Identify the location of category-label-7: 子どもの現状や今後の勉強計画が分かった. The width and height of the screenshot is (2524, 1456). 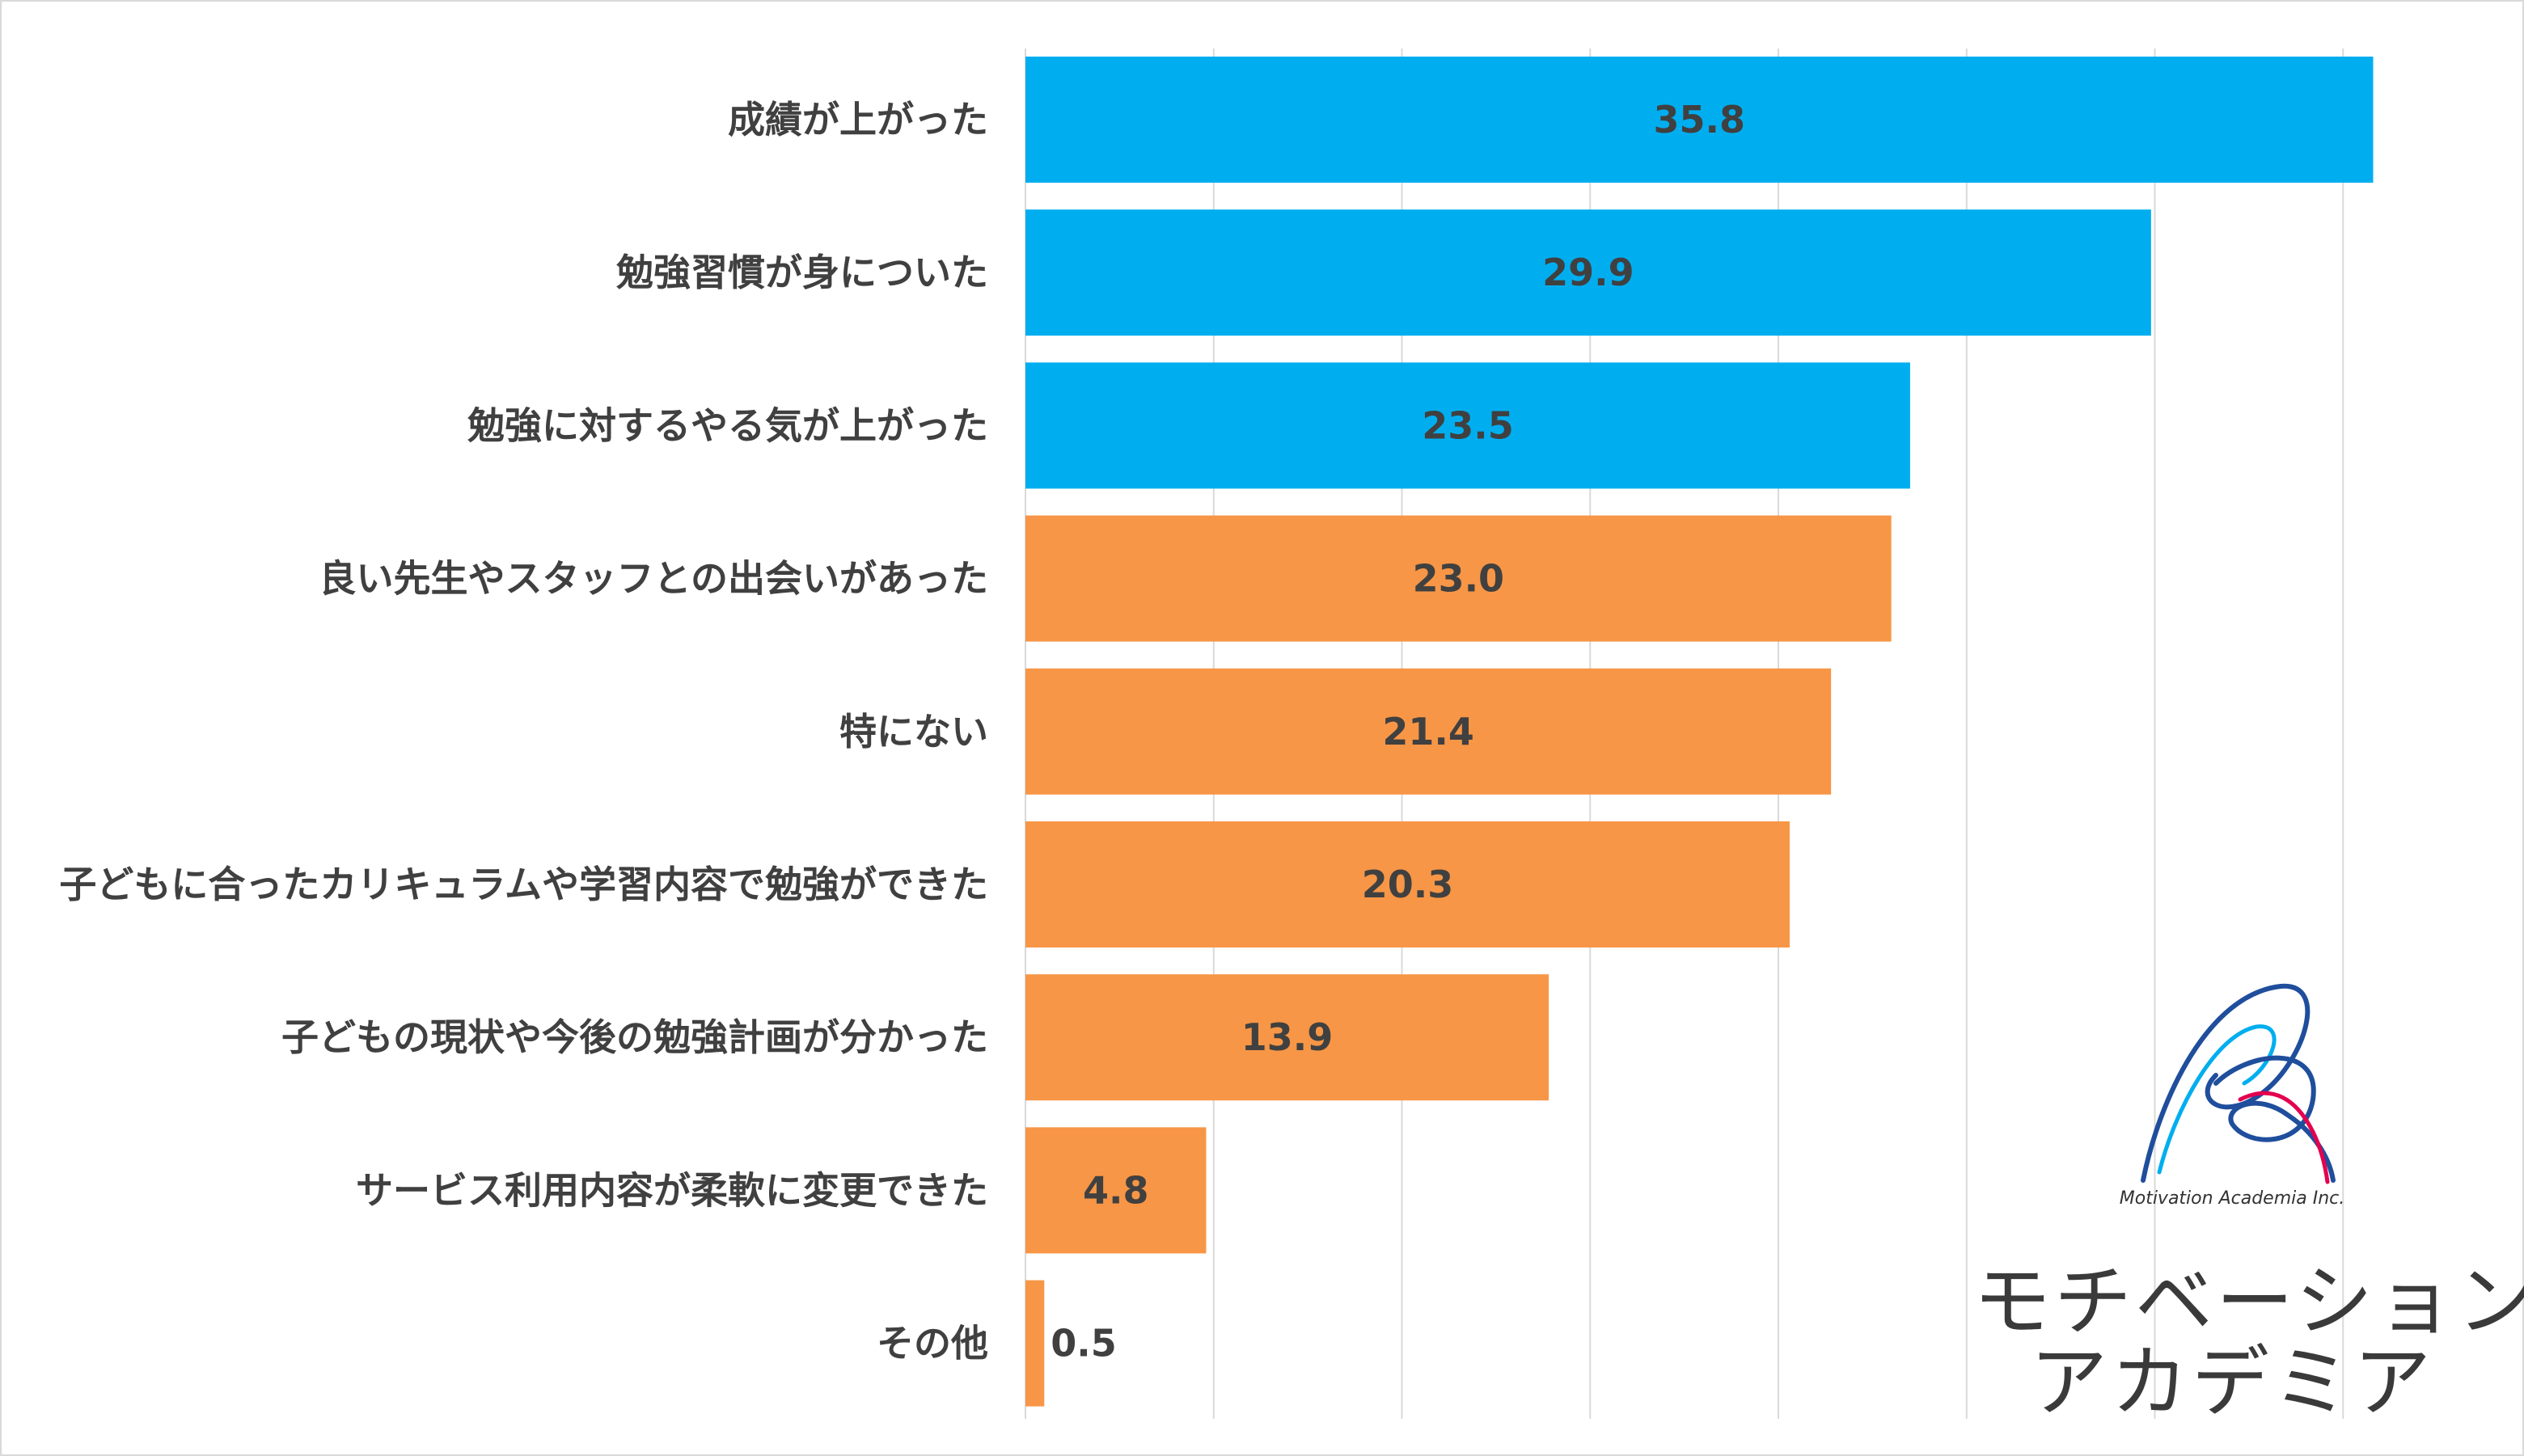
(634, 1037).